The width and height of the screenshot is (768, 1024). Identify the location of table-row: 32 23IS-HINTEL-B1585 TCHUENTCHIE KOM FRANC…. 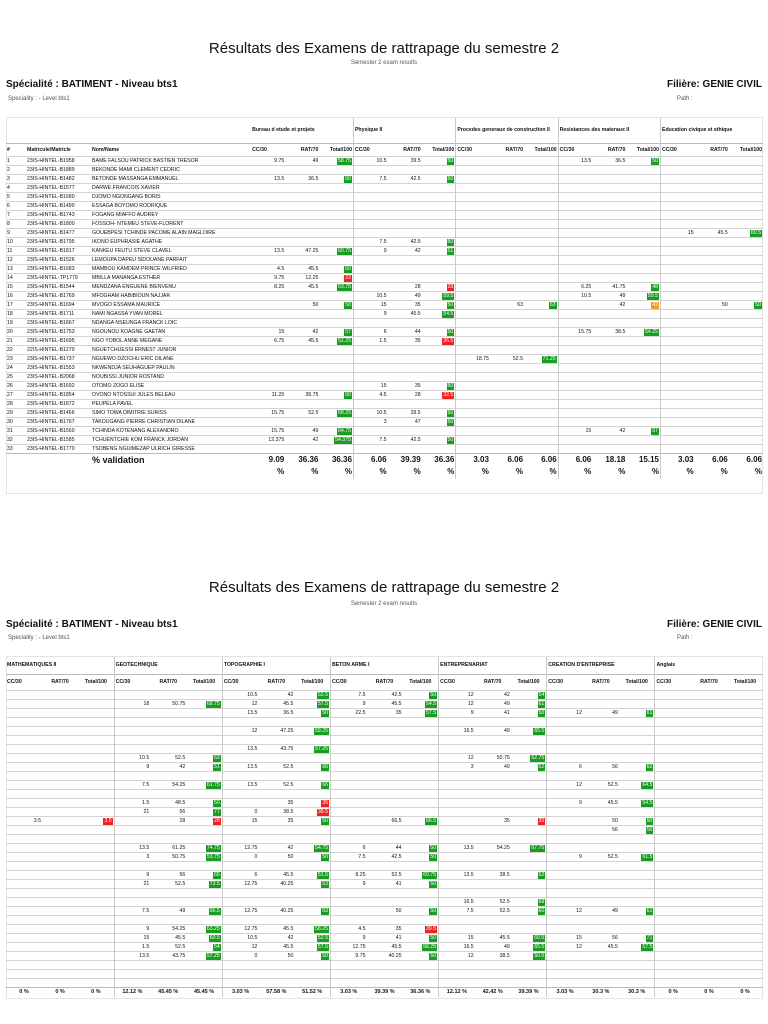
(384, 439).